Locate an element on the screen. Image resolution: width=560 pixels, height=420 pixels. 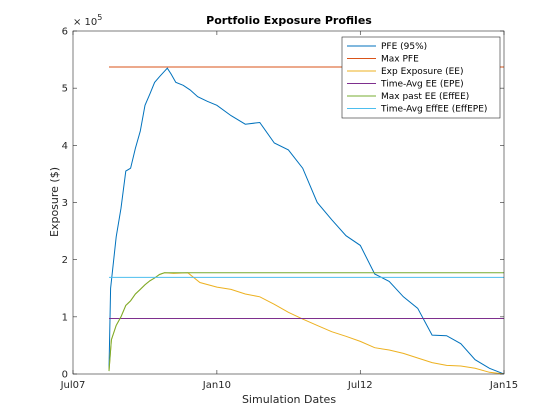
y-axis-label: Exposure ($) is located at coordinates (54, 202).